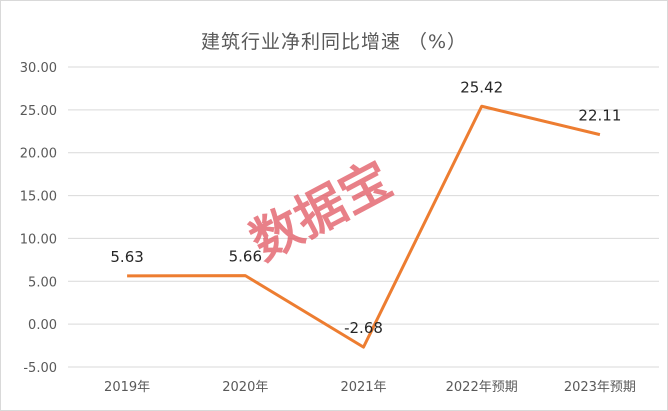 The image size is (668, 411). What do you see at coordinates (363, 387) in the screenshot?
I see `x-tick-label: 2021年` at bounding box center [363, 387].